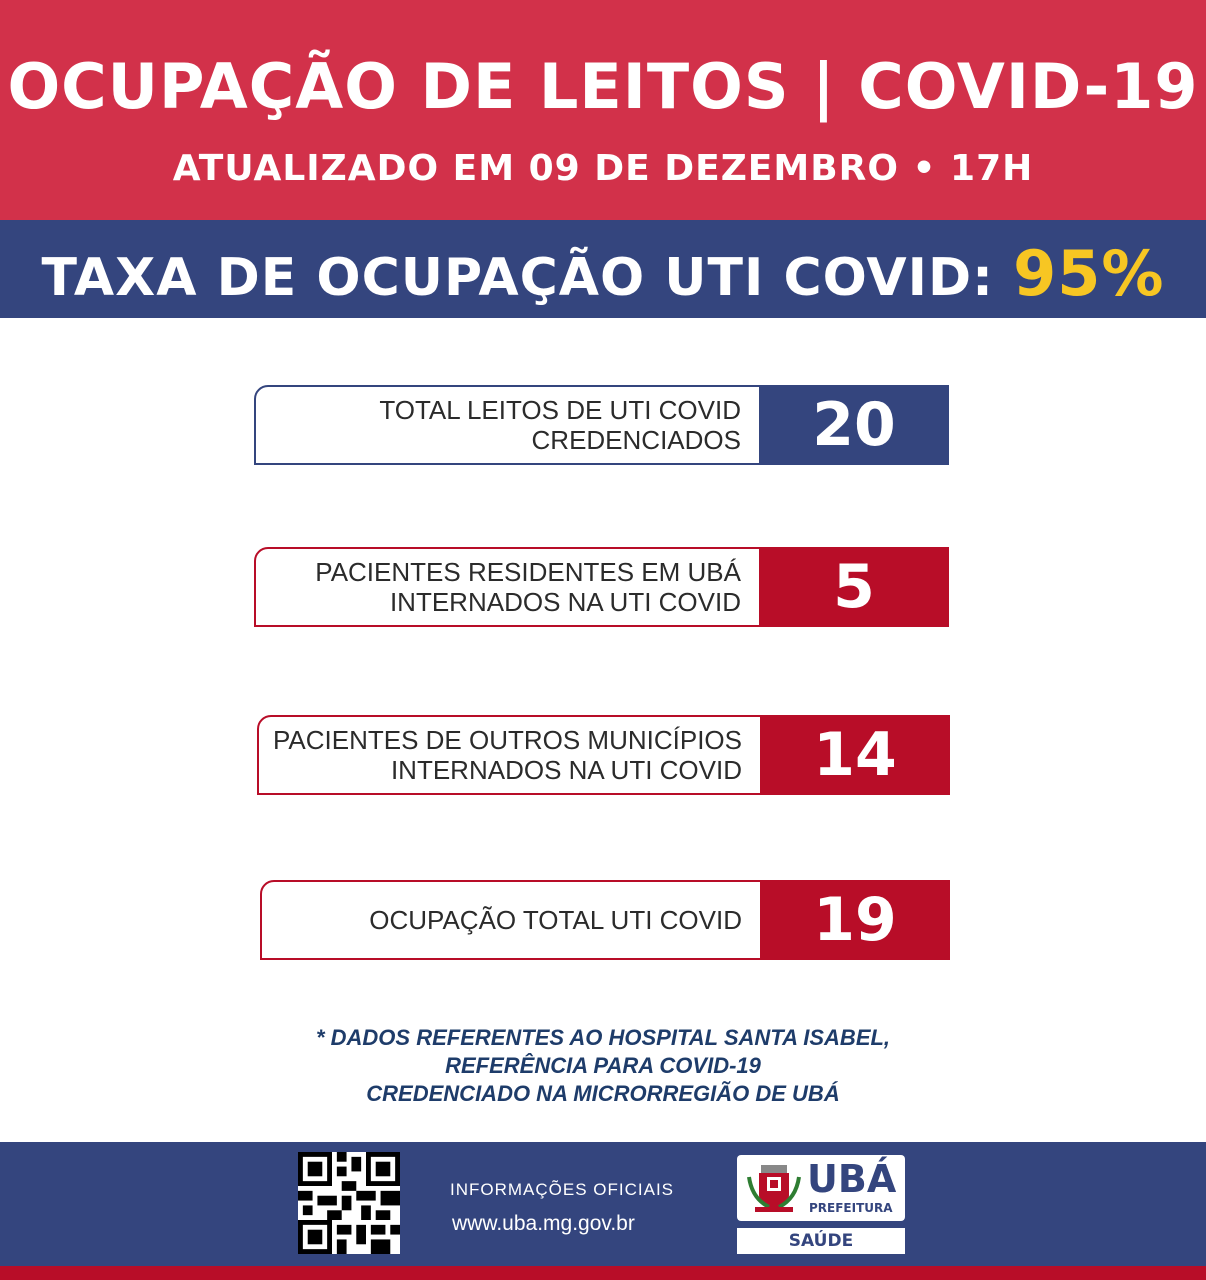  Describe the element at coordinates (543, 1223) in the screenshot. I see `website-link: www.uba.mg.gov.br` at that location.